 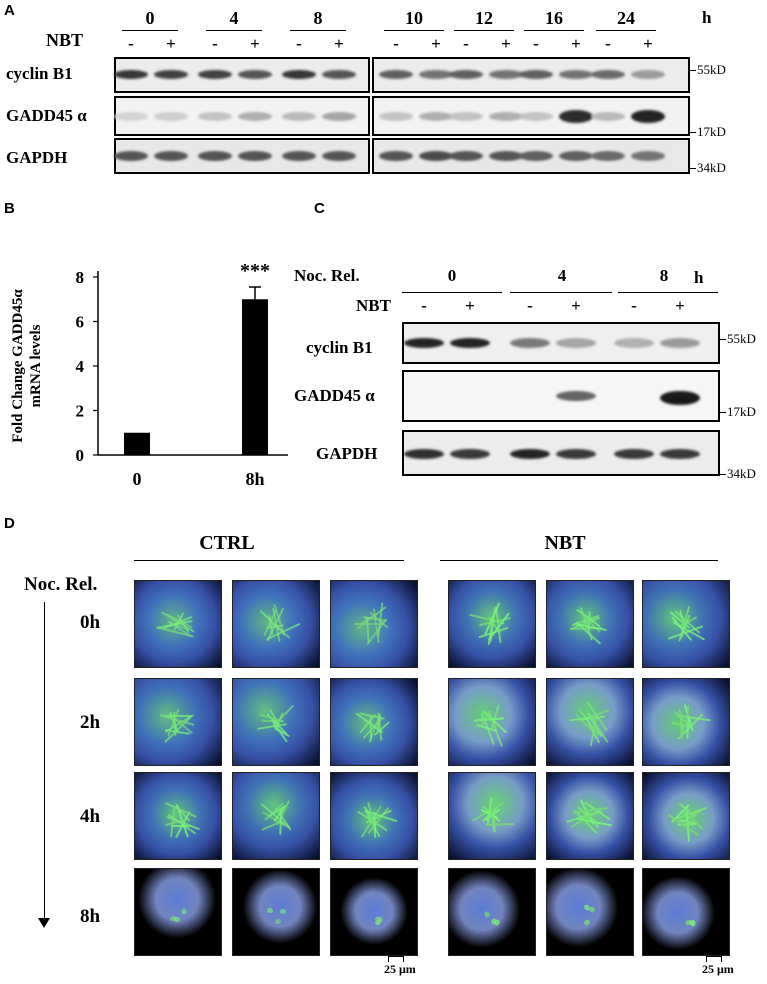 What do you see at coordinates (327, 275) in the screenshot?
I see `panel-c-release-label: Noc. Rel.` at bounding box center [327, 275].